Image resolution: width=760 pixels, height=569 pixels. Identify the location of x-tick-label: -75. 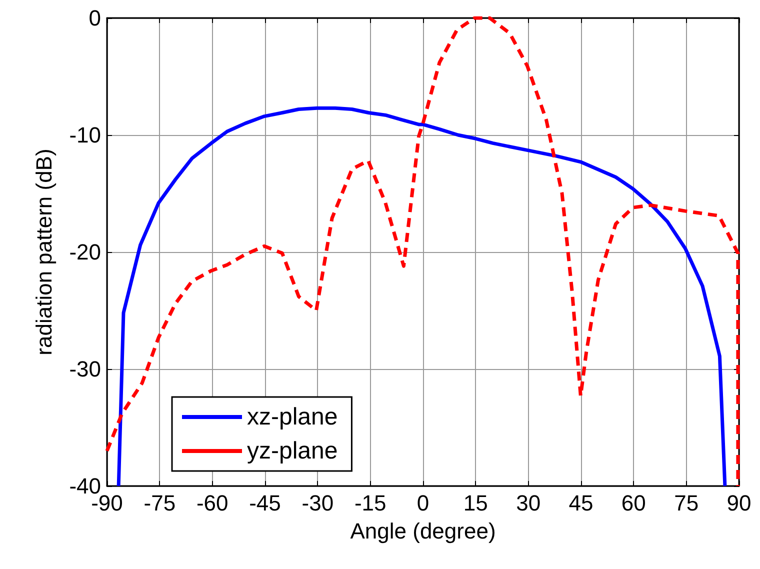
(160, 503).